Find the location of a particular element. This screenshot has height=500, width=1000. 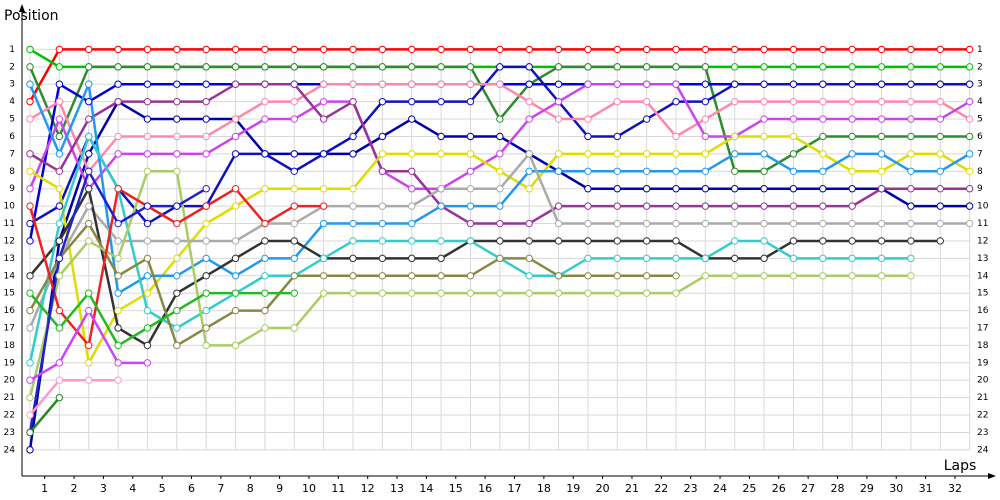

y-tick-label: 11 is located at coordinates (9, 224).